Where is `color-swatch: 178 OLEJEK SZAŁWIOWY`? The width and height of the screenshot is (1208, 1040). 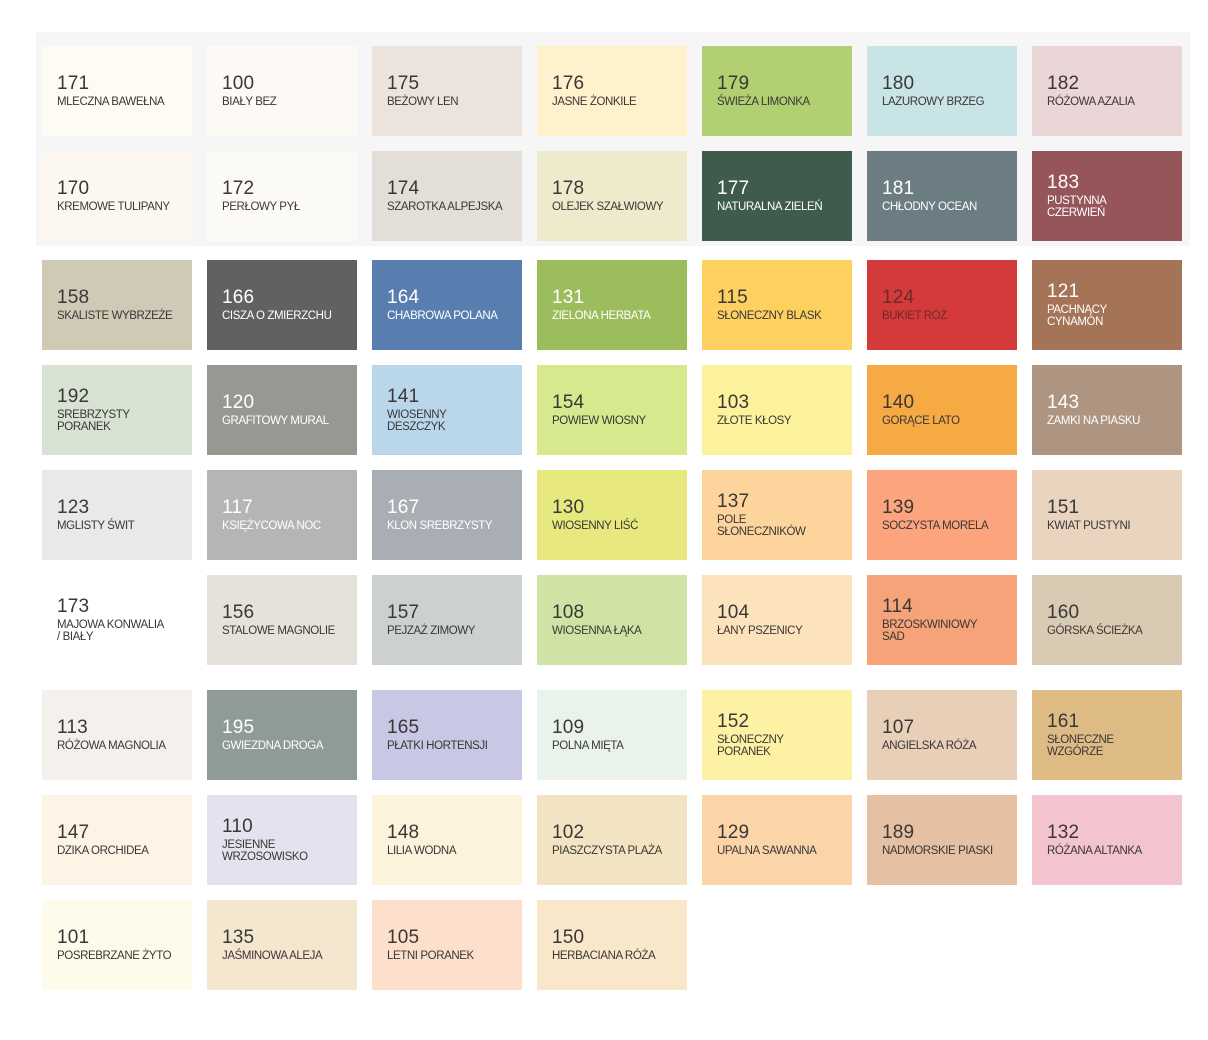 color-swatch: 178 OLEJEK SZAŁWIOWY is located at coordinates (612, 196).